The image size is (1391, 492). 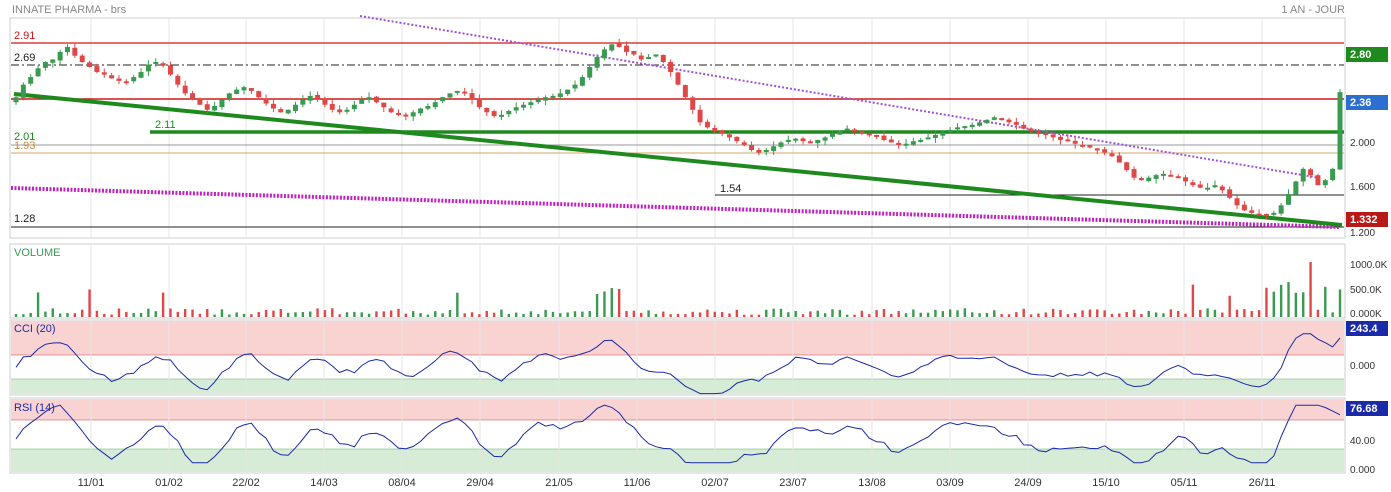 I want to click on x-tick-label: 05/11, so click(x=1184, y=483).